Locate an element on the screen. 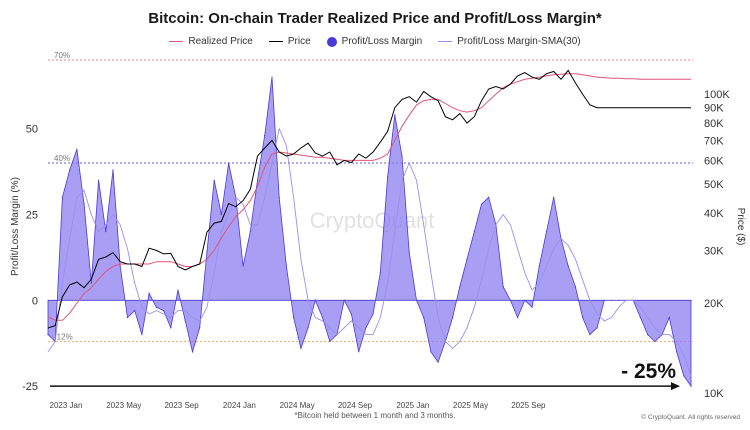  right-tick-label: 20K is located at coordinates (714, 304).